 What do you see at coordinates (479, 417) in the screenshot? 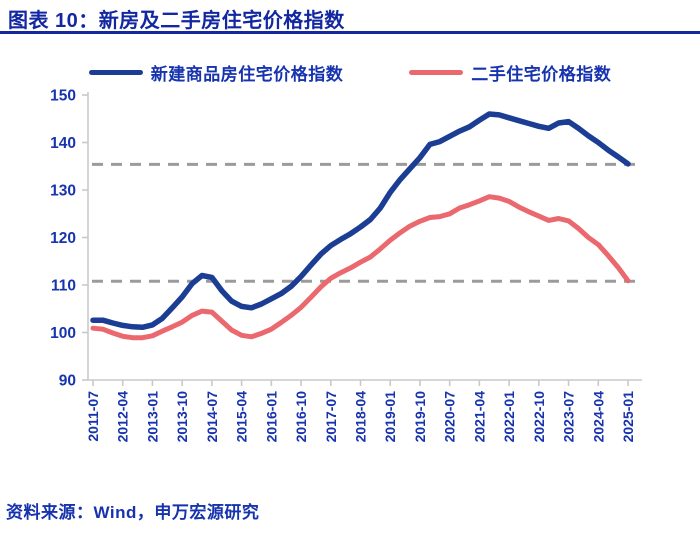
I see `x-tick-label: 2021-04` at bounding box center [479, 417].